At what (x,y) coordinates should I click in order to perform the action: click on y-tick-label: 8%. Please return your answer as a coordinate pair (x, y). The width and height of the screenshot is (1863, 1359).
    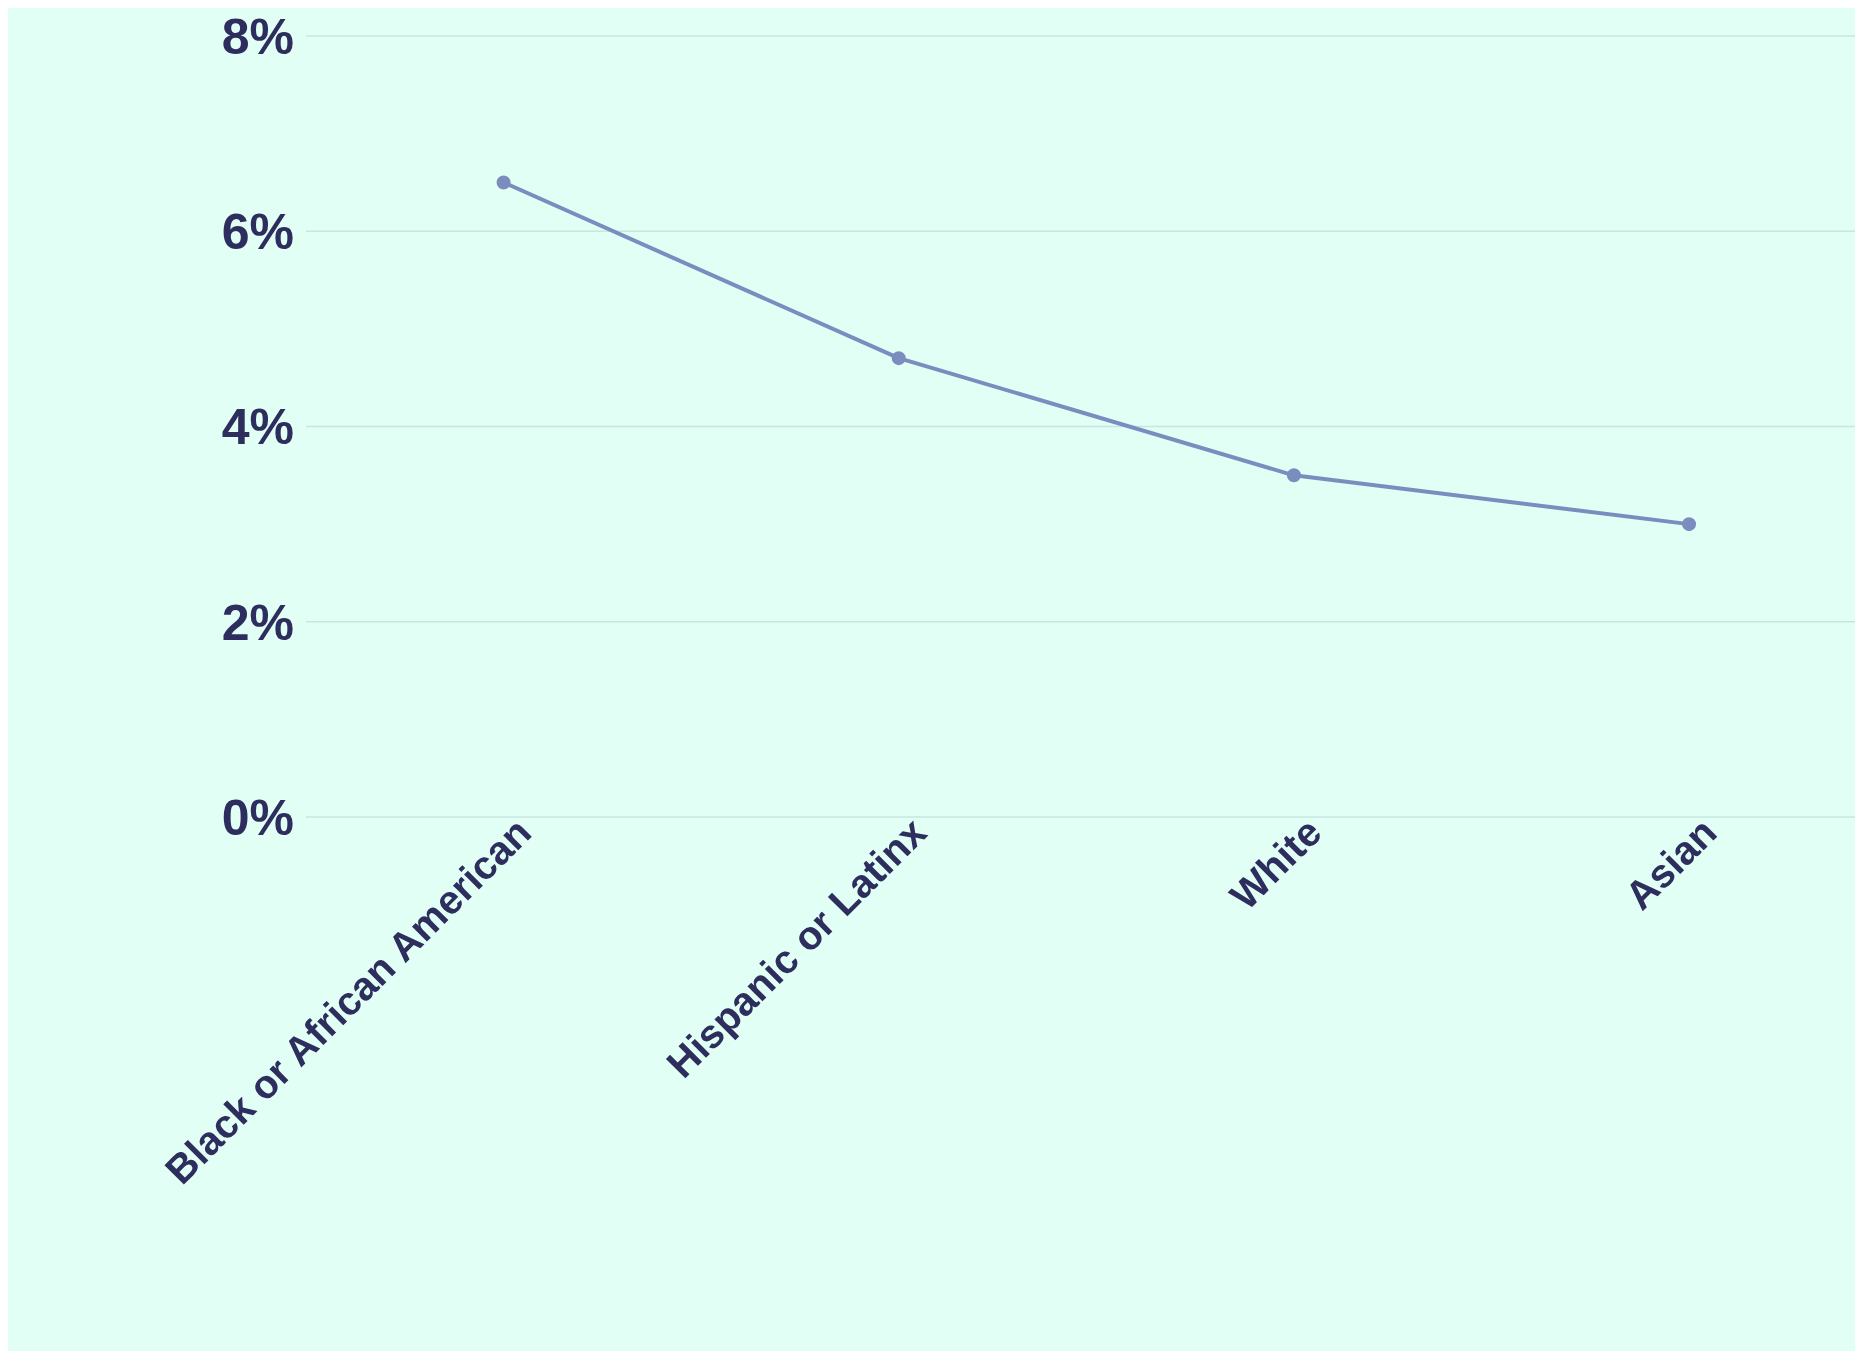
    Looking at the image, I should click on (257, 36).